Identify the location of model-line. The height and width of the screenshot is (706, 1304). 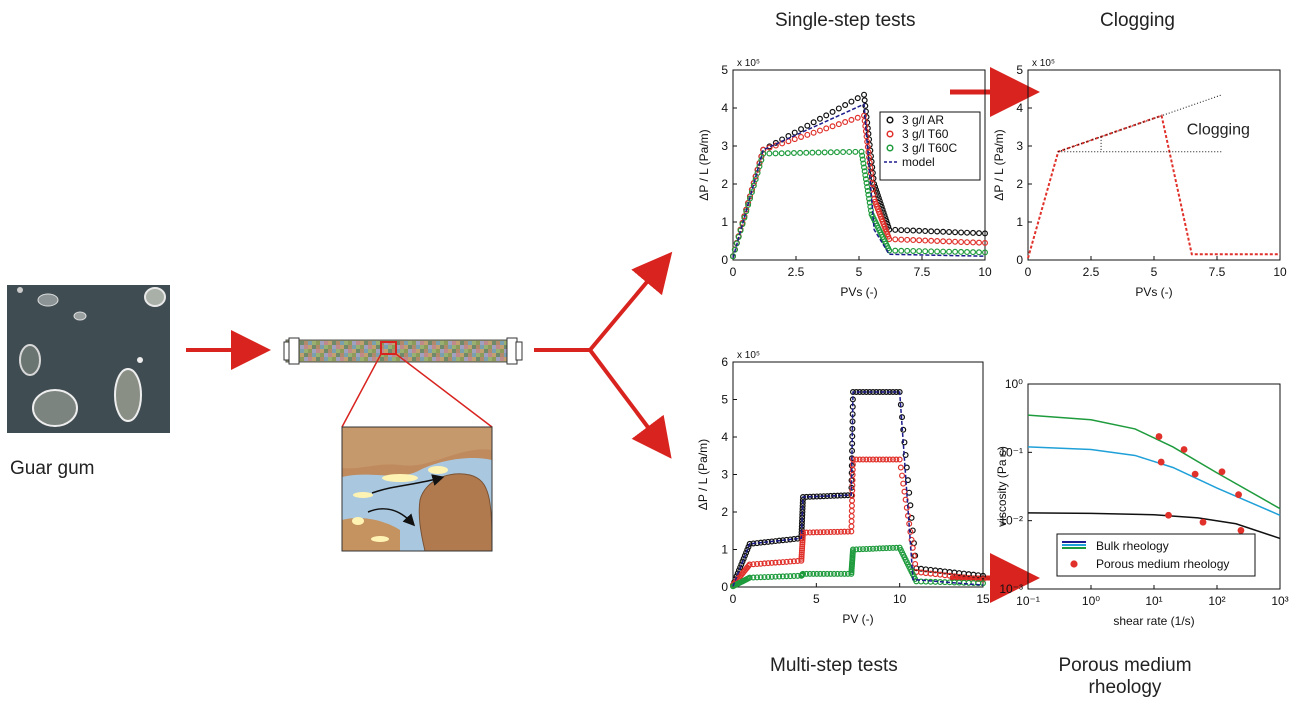
(858, 489).